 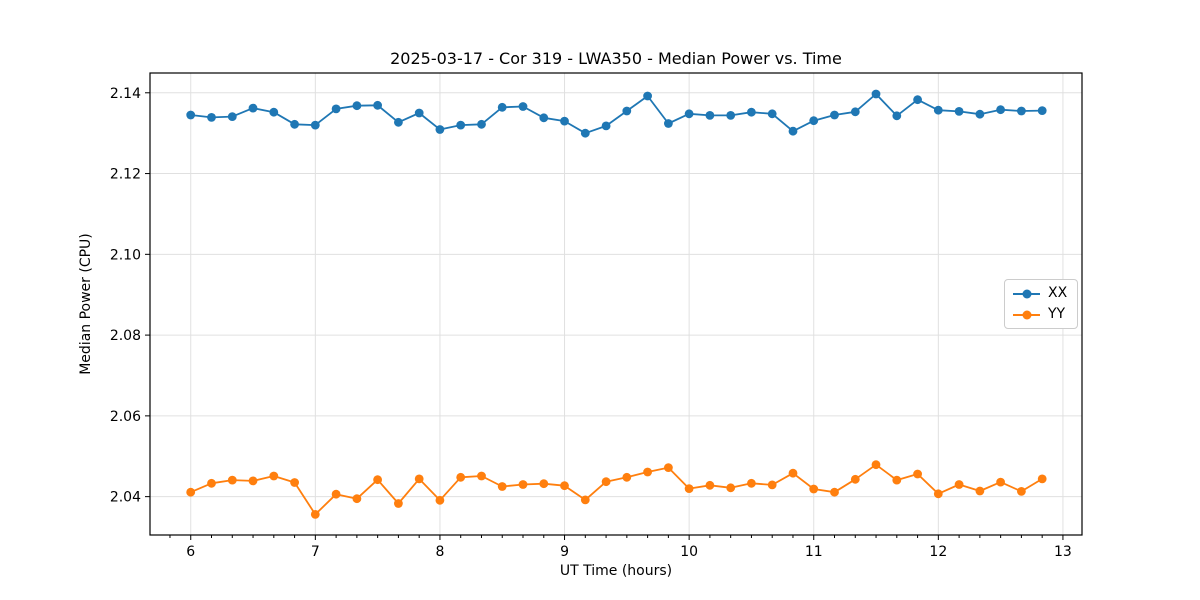 I want to click on y-axis-tick-label: 2.12, so click(x=125, y=175).